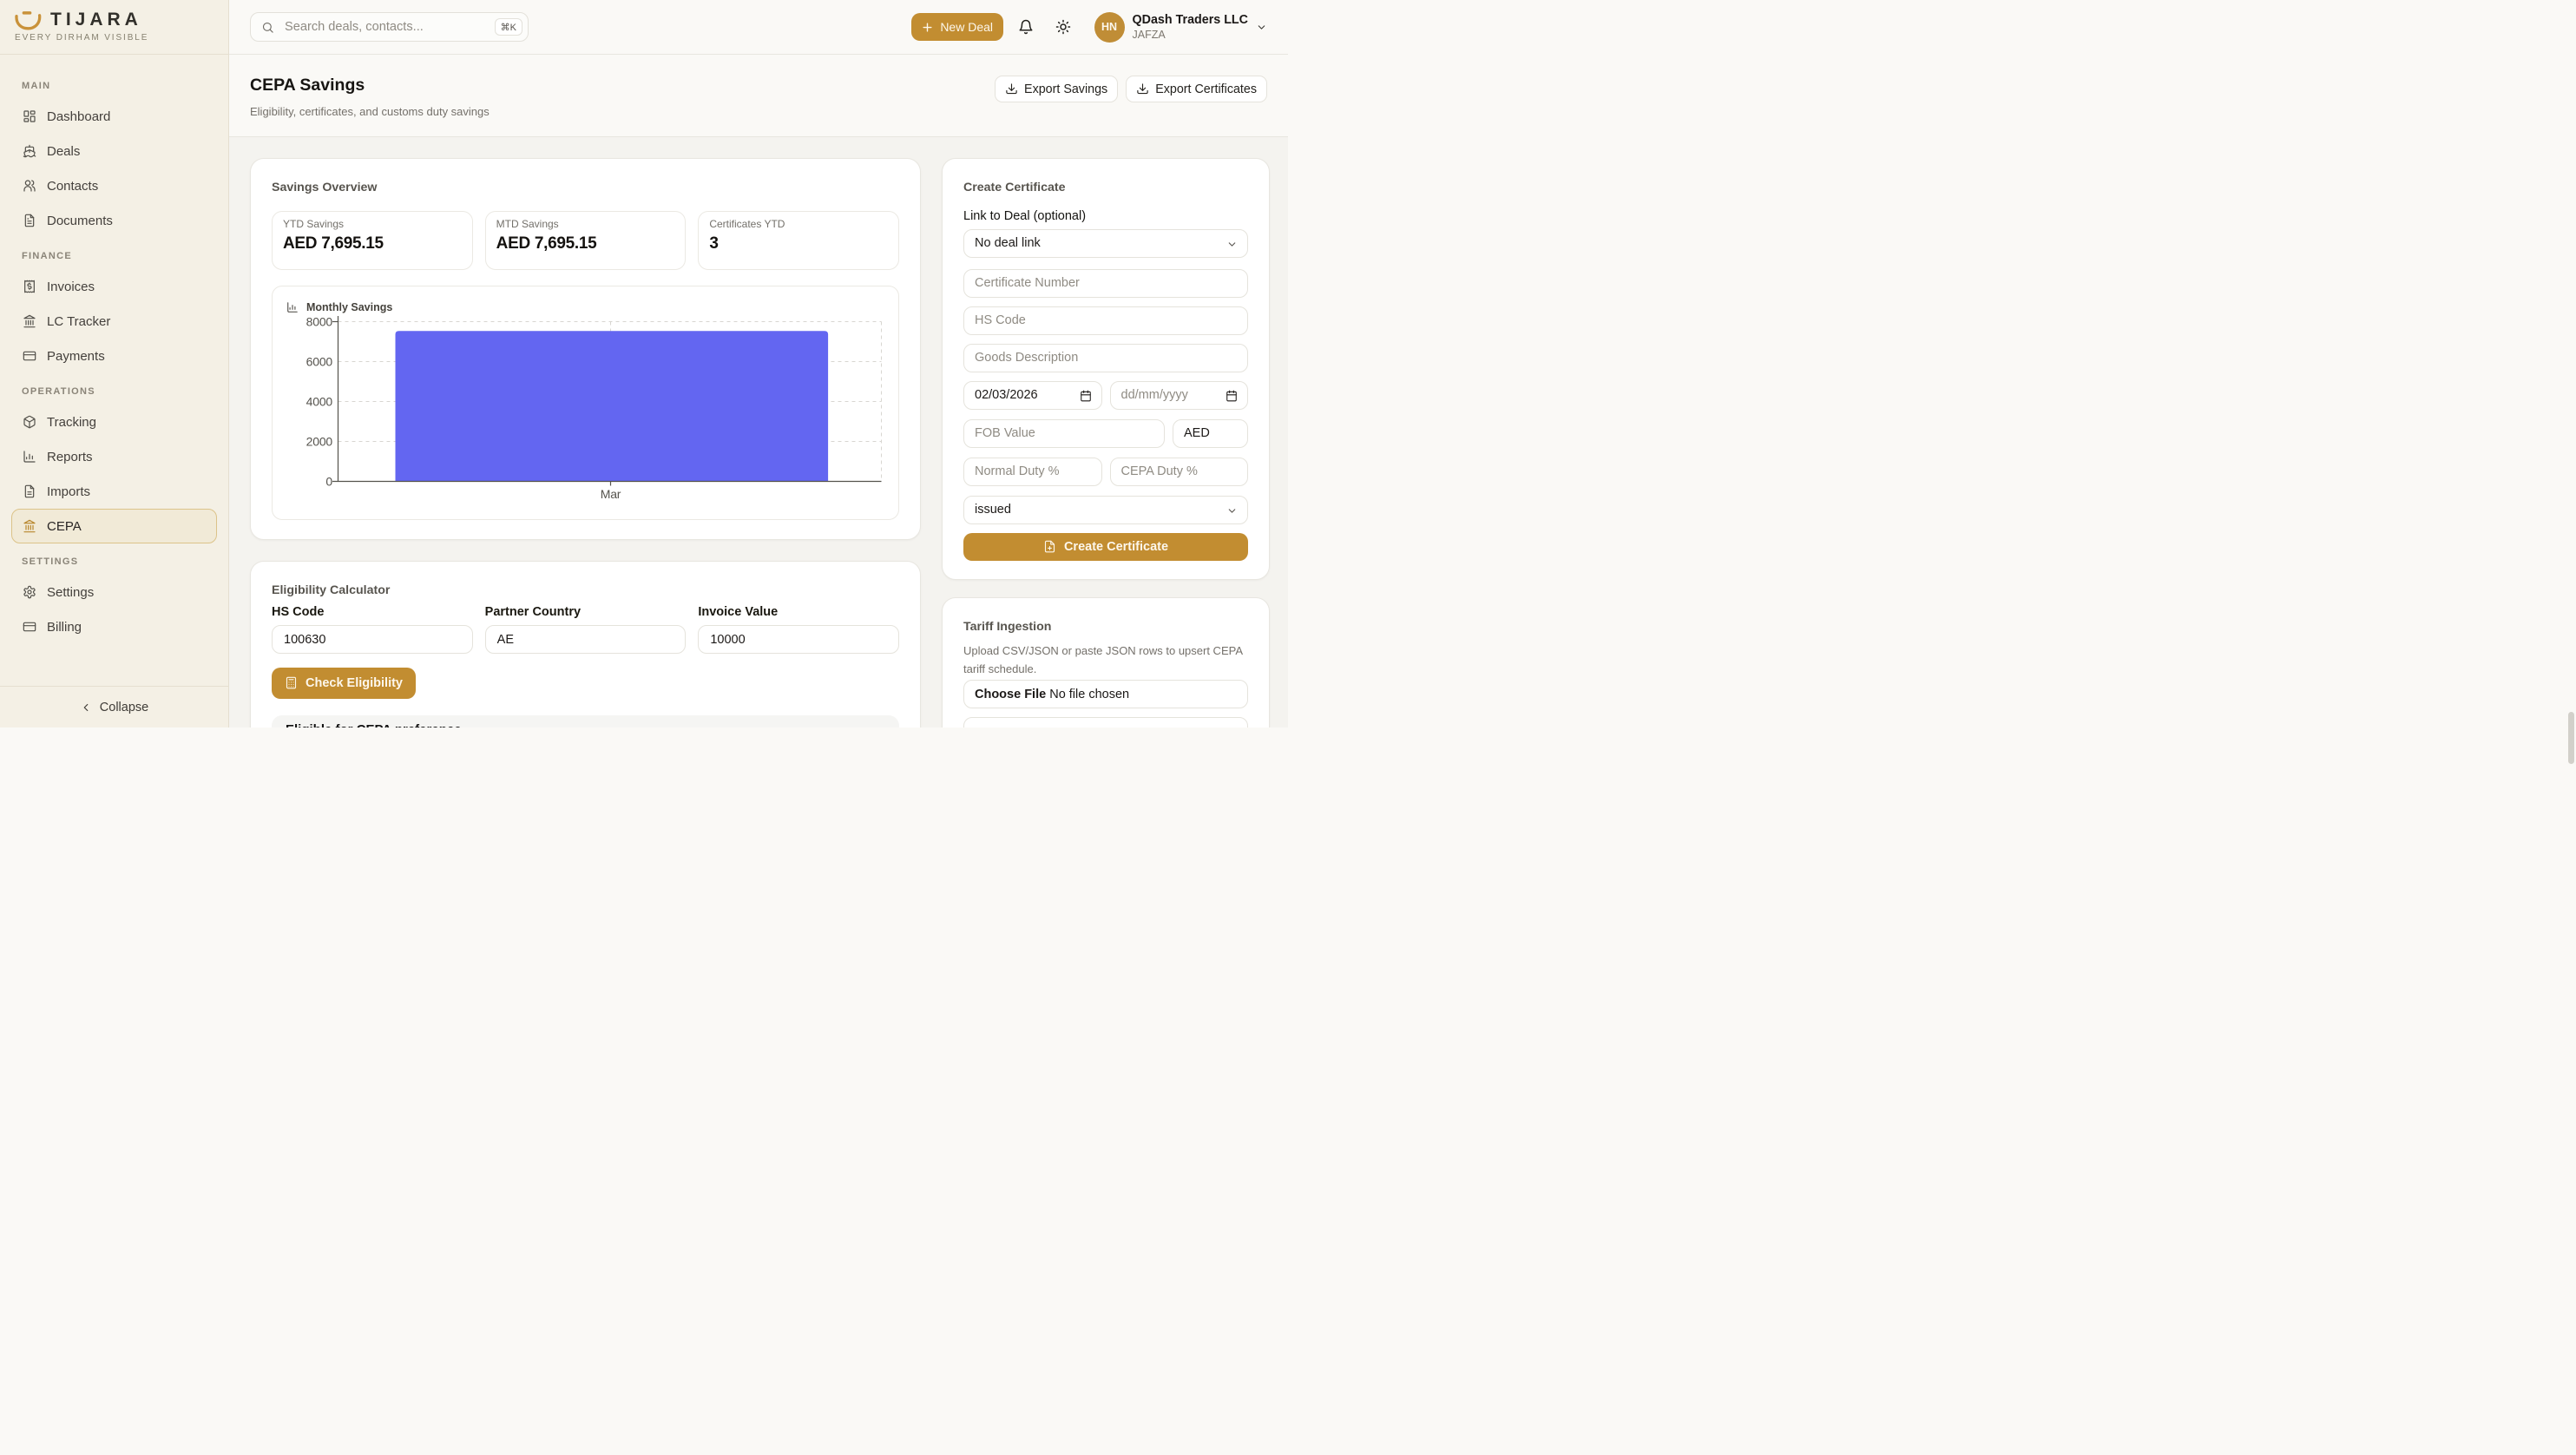 The height and width of the screenshot is (1455, 2576). Describe the element at coordinates (319, 361) in the screenshot. I see `svg-text: 6000` at that location.